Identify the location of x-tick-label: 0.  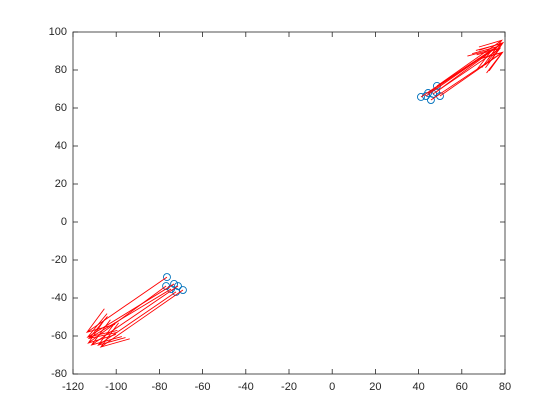
(332, 387).